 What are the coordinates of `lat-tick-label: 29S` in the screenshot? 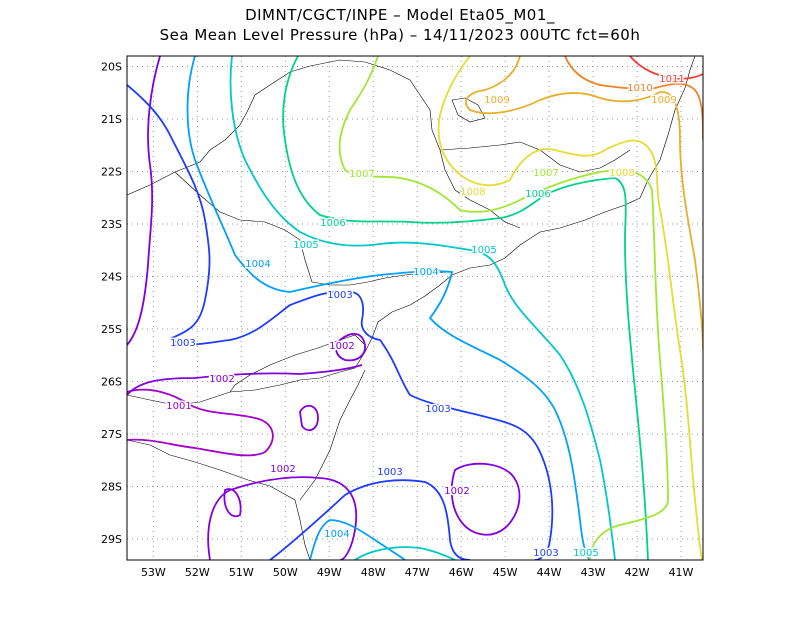 It's located at (111, 539).